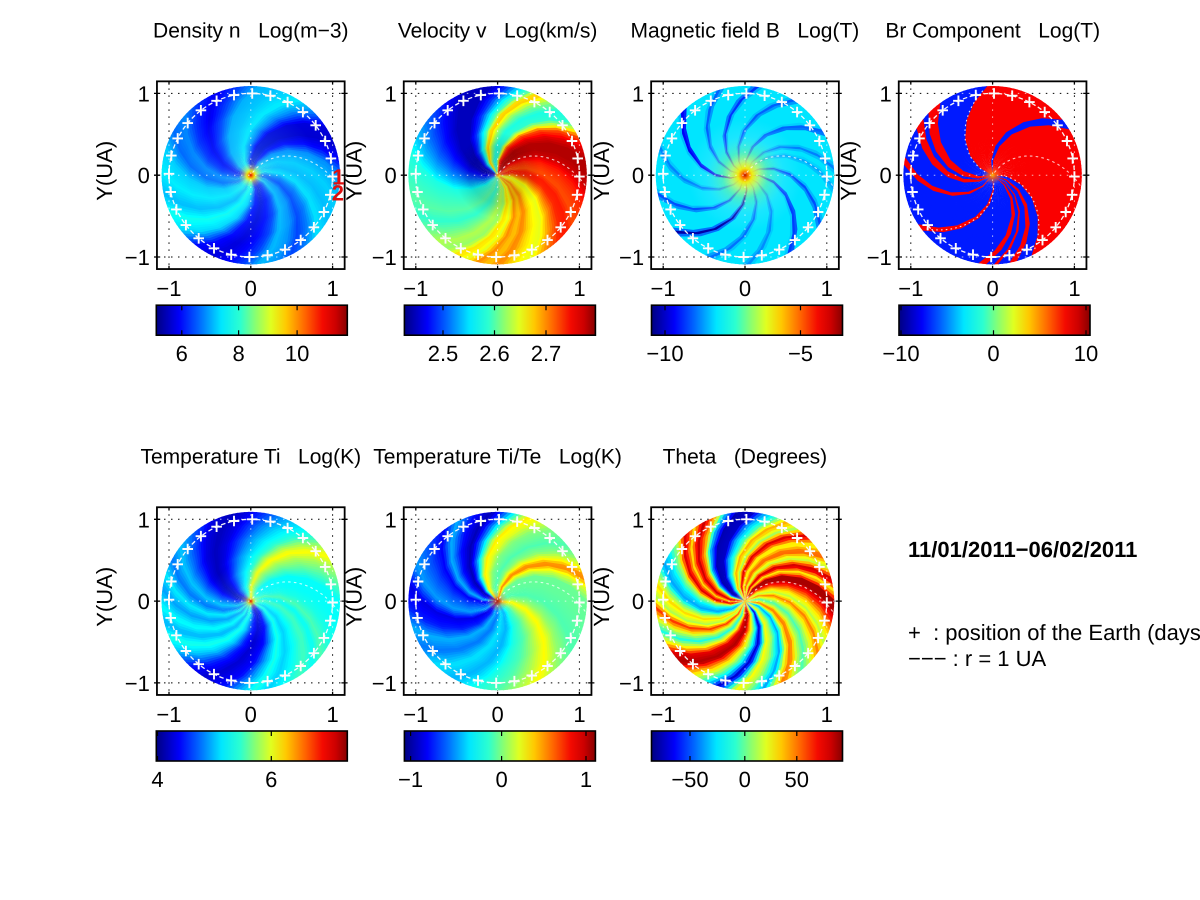 The width and height of the screenshot is (1200, 900). Describe the element at coordinates (443, 353) in the screenshot. I see `svg-text: 2.5` at that location.